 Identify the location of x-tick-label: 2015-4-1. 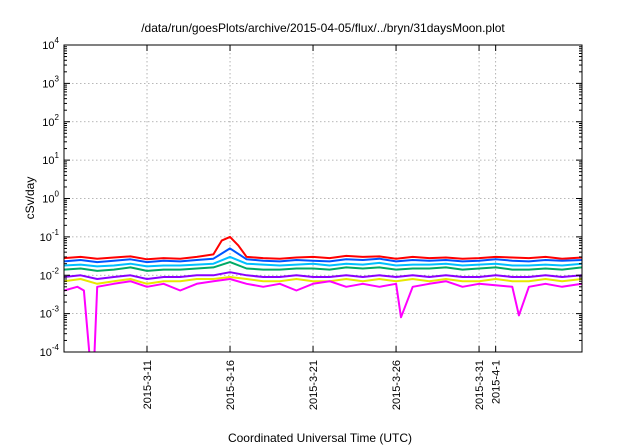
(497, 382).